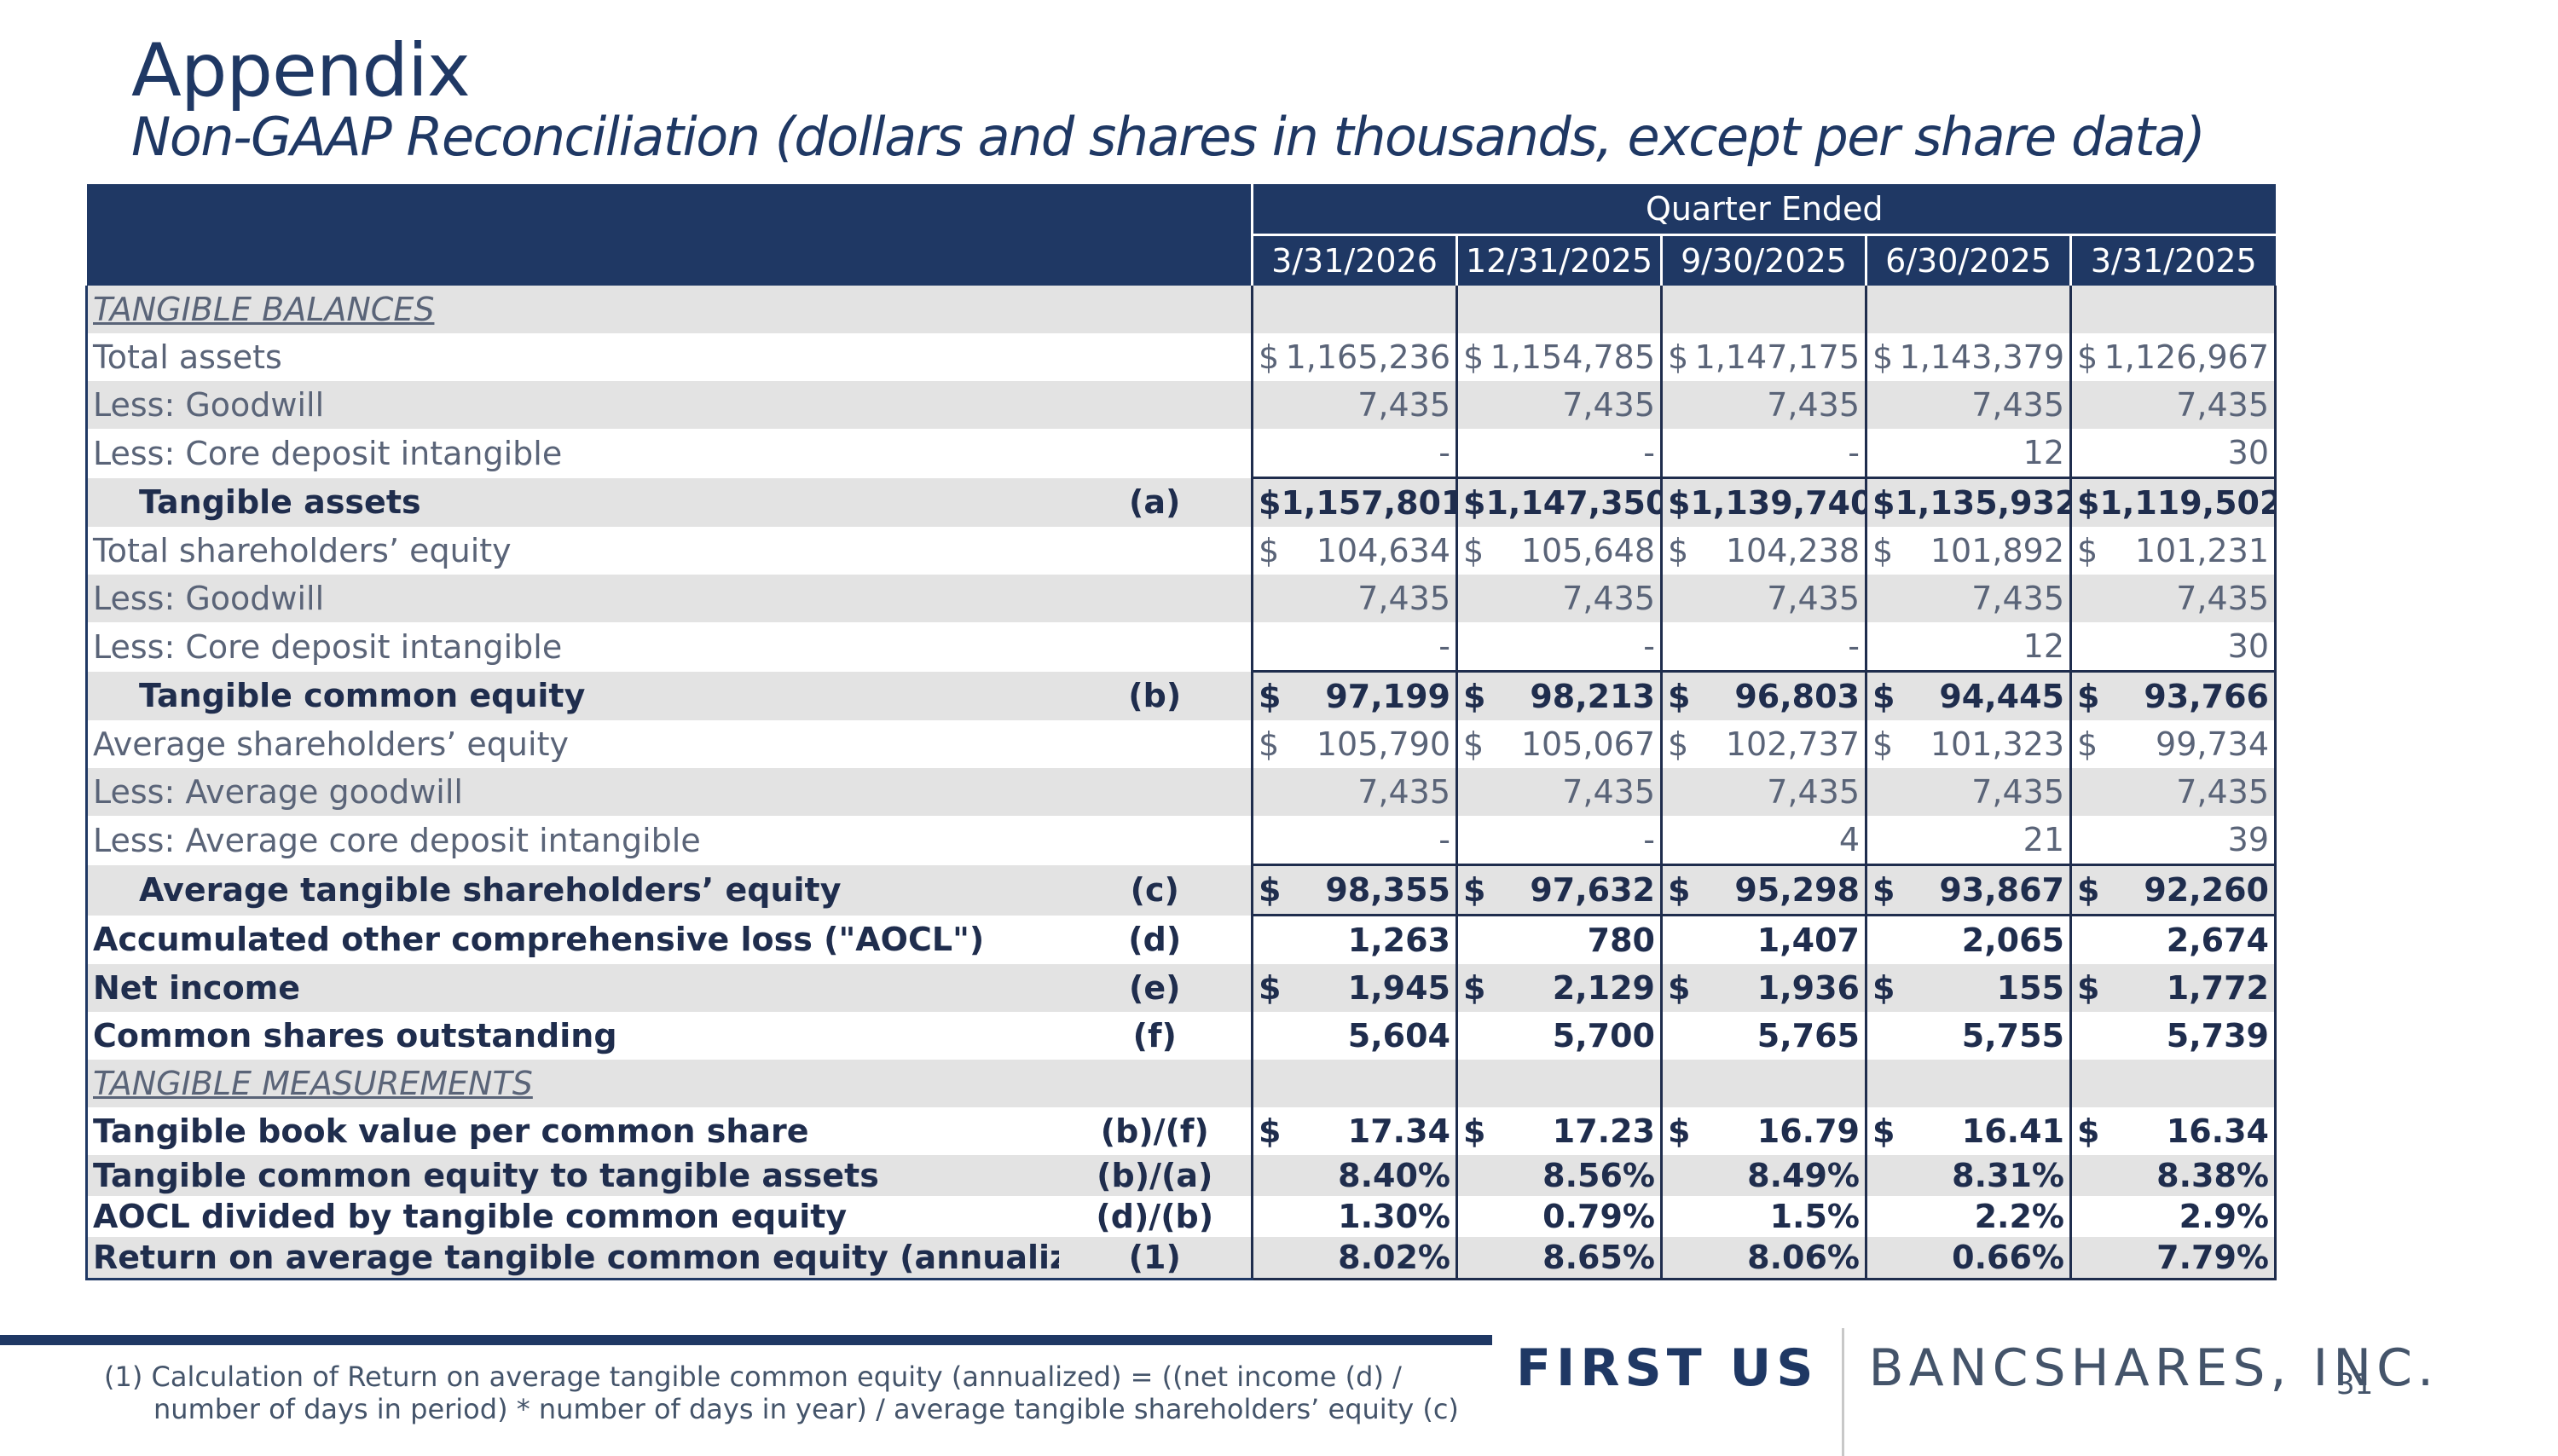 The image size is (2558, 1456). I want to click on row-label: Common shares outstanding, so click(572, 1036).